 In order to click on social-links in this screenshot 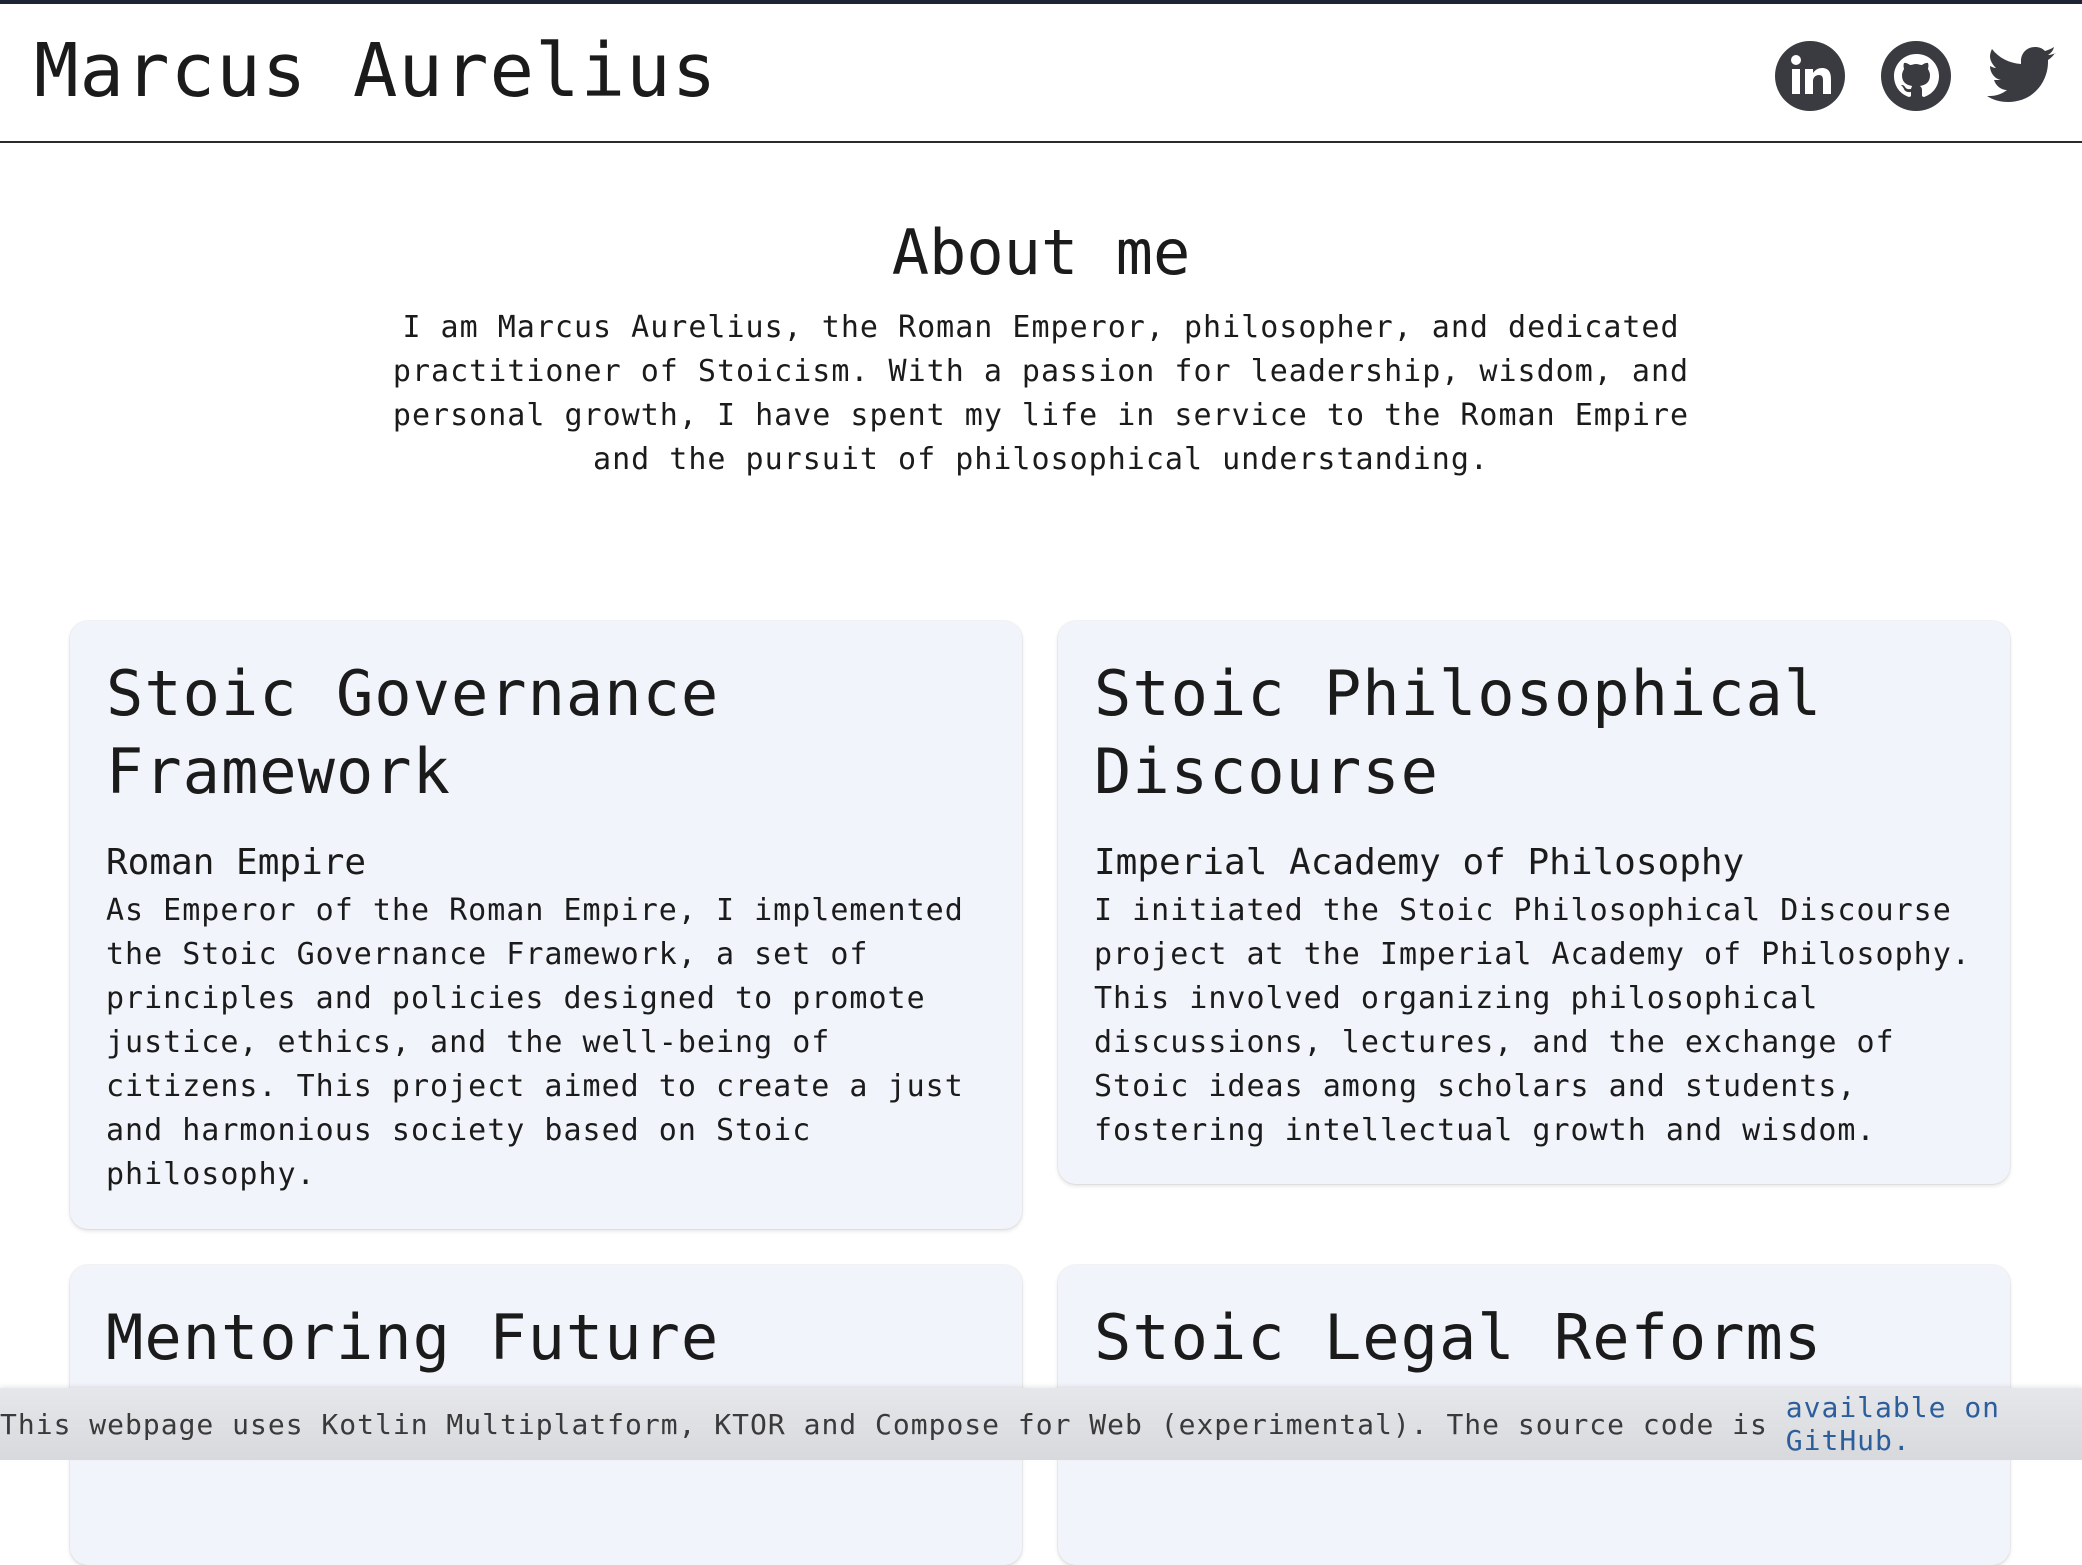, I will do `click(1916, 76)`.